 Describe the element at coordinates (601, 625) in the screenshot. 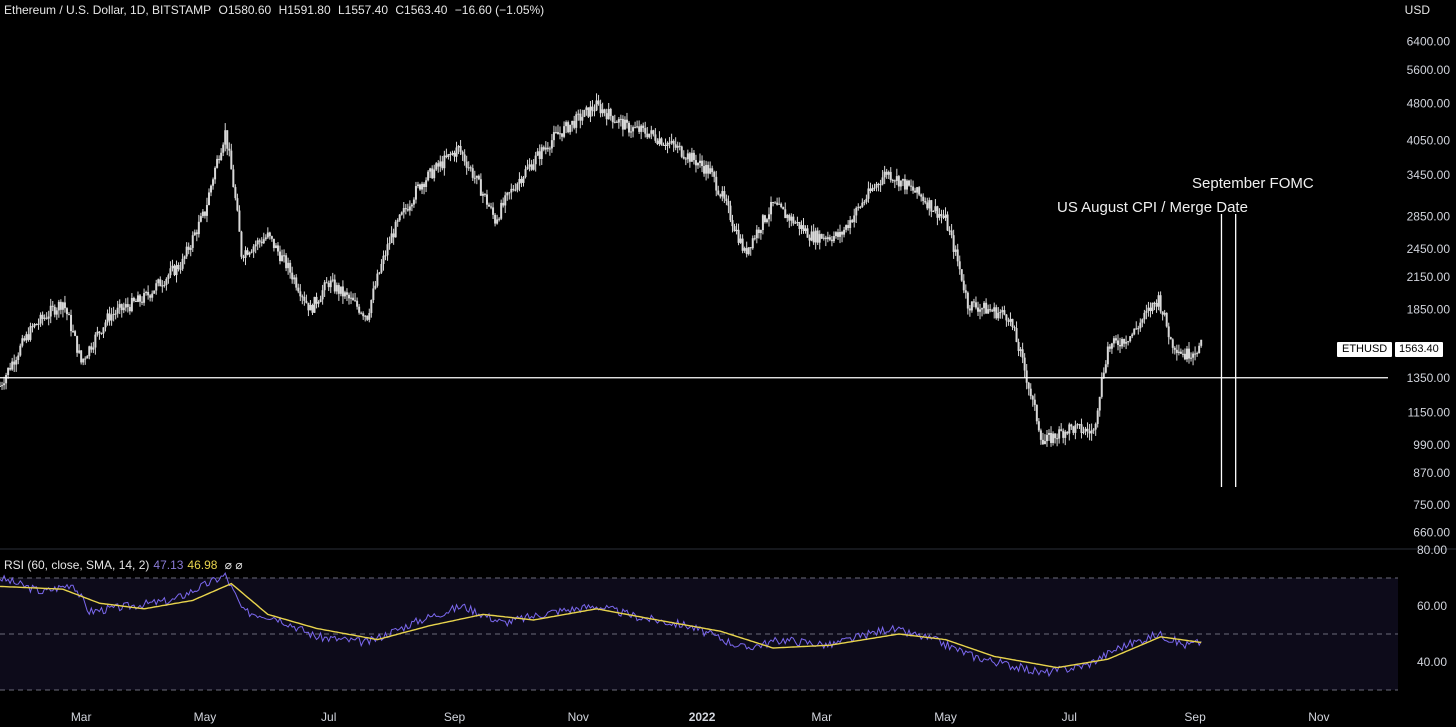

I see `rsi-sma-line` at that location.